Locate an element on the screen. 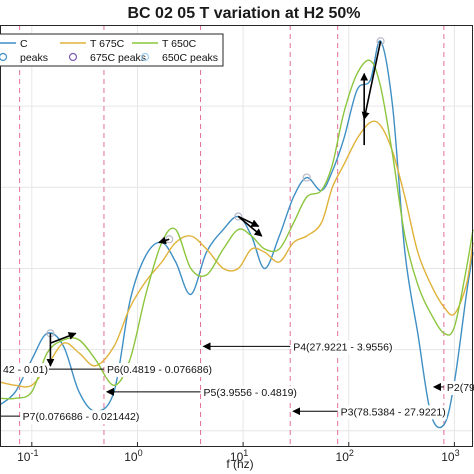 This screenshot has height=474, width=474. annotation-0: P4(27.9221 - 3.9556) is located at coordinates (343, 347).